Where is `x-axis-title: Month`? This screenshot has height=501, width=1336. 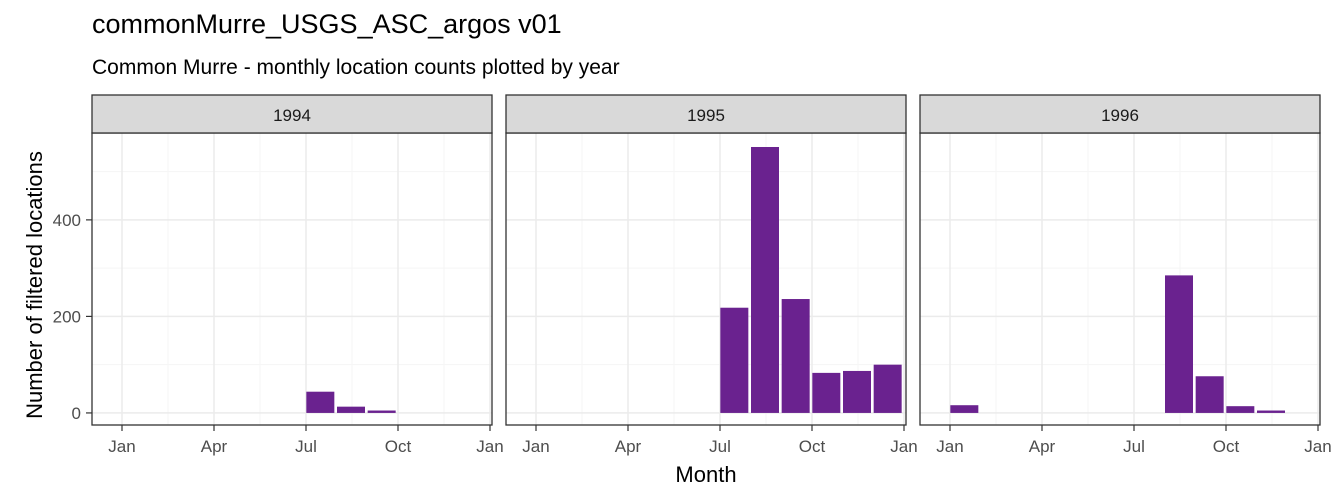
x-axis-title: Month is located at coordinates (705, 474).